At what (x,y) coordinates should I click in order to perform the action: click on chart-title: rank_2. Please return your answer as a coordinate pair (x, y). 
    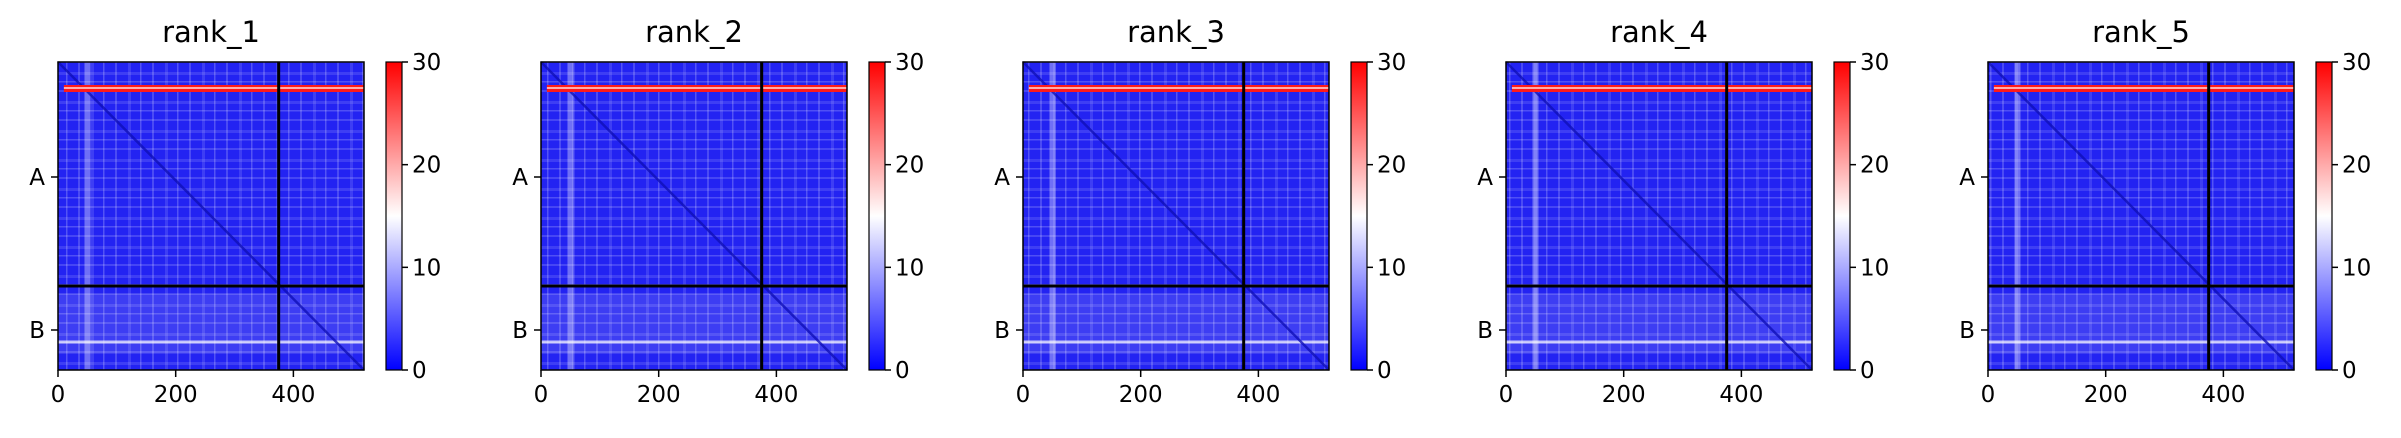
    Looking at the image, I should click on (694, 32).